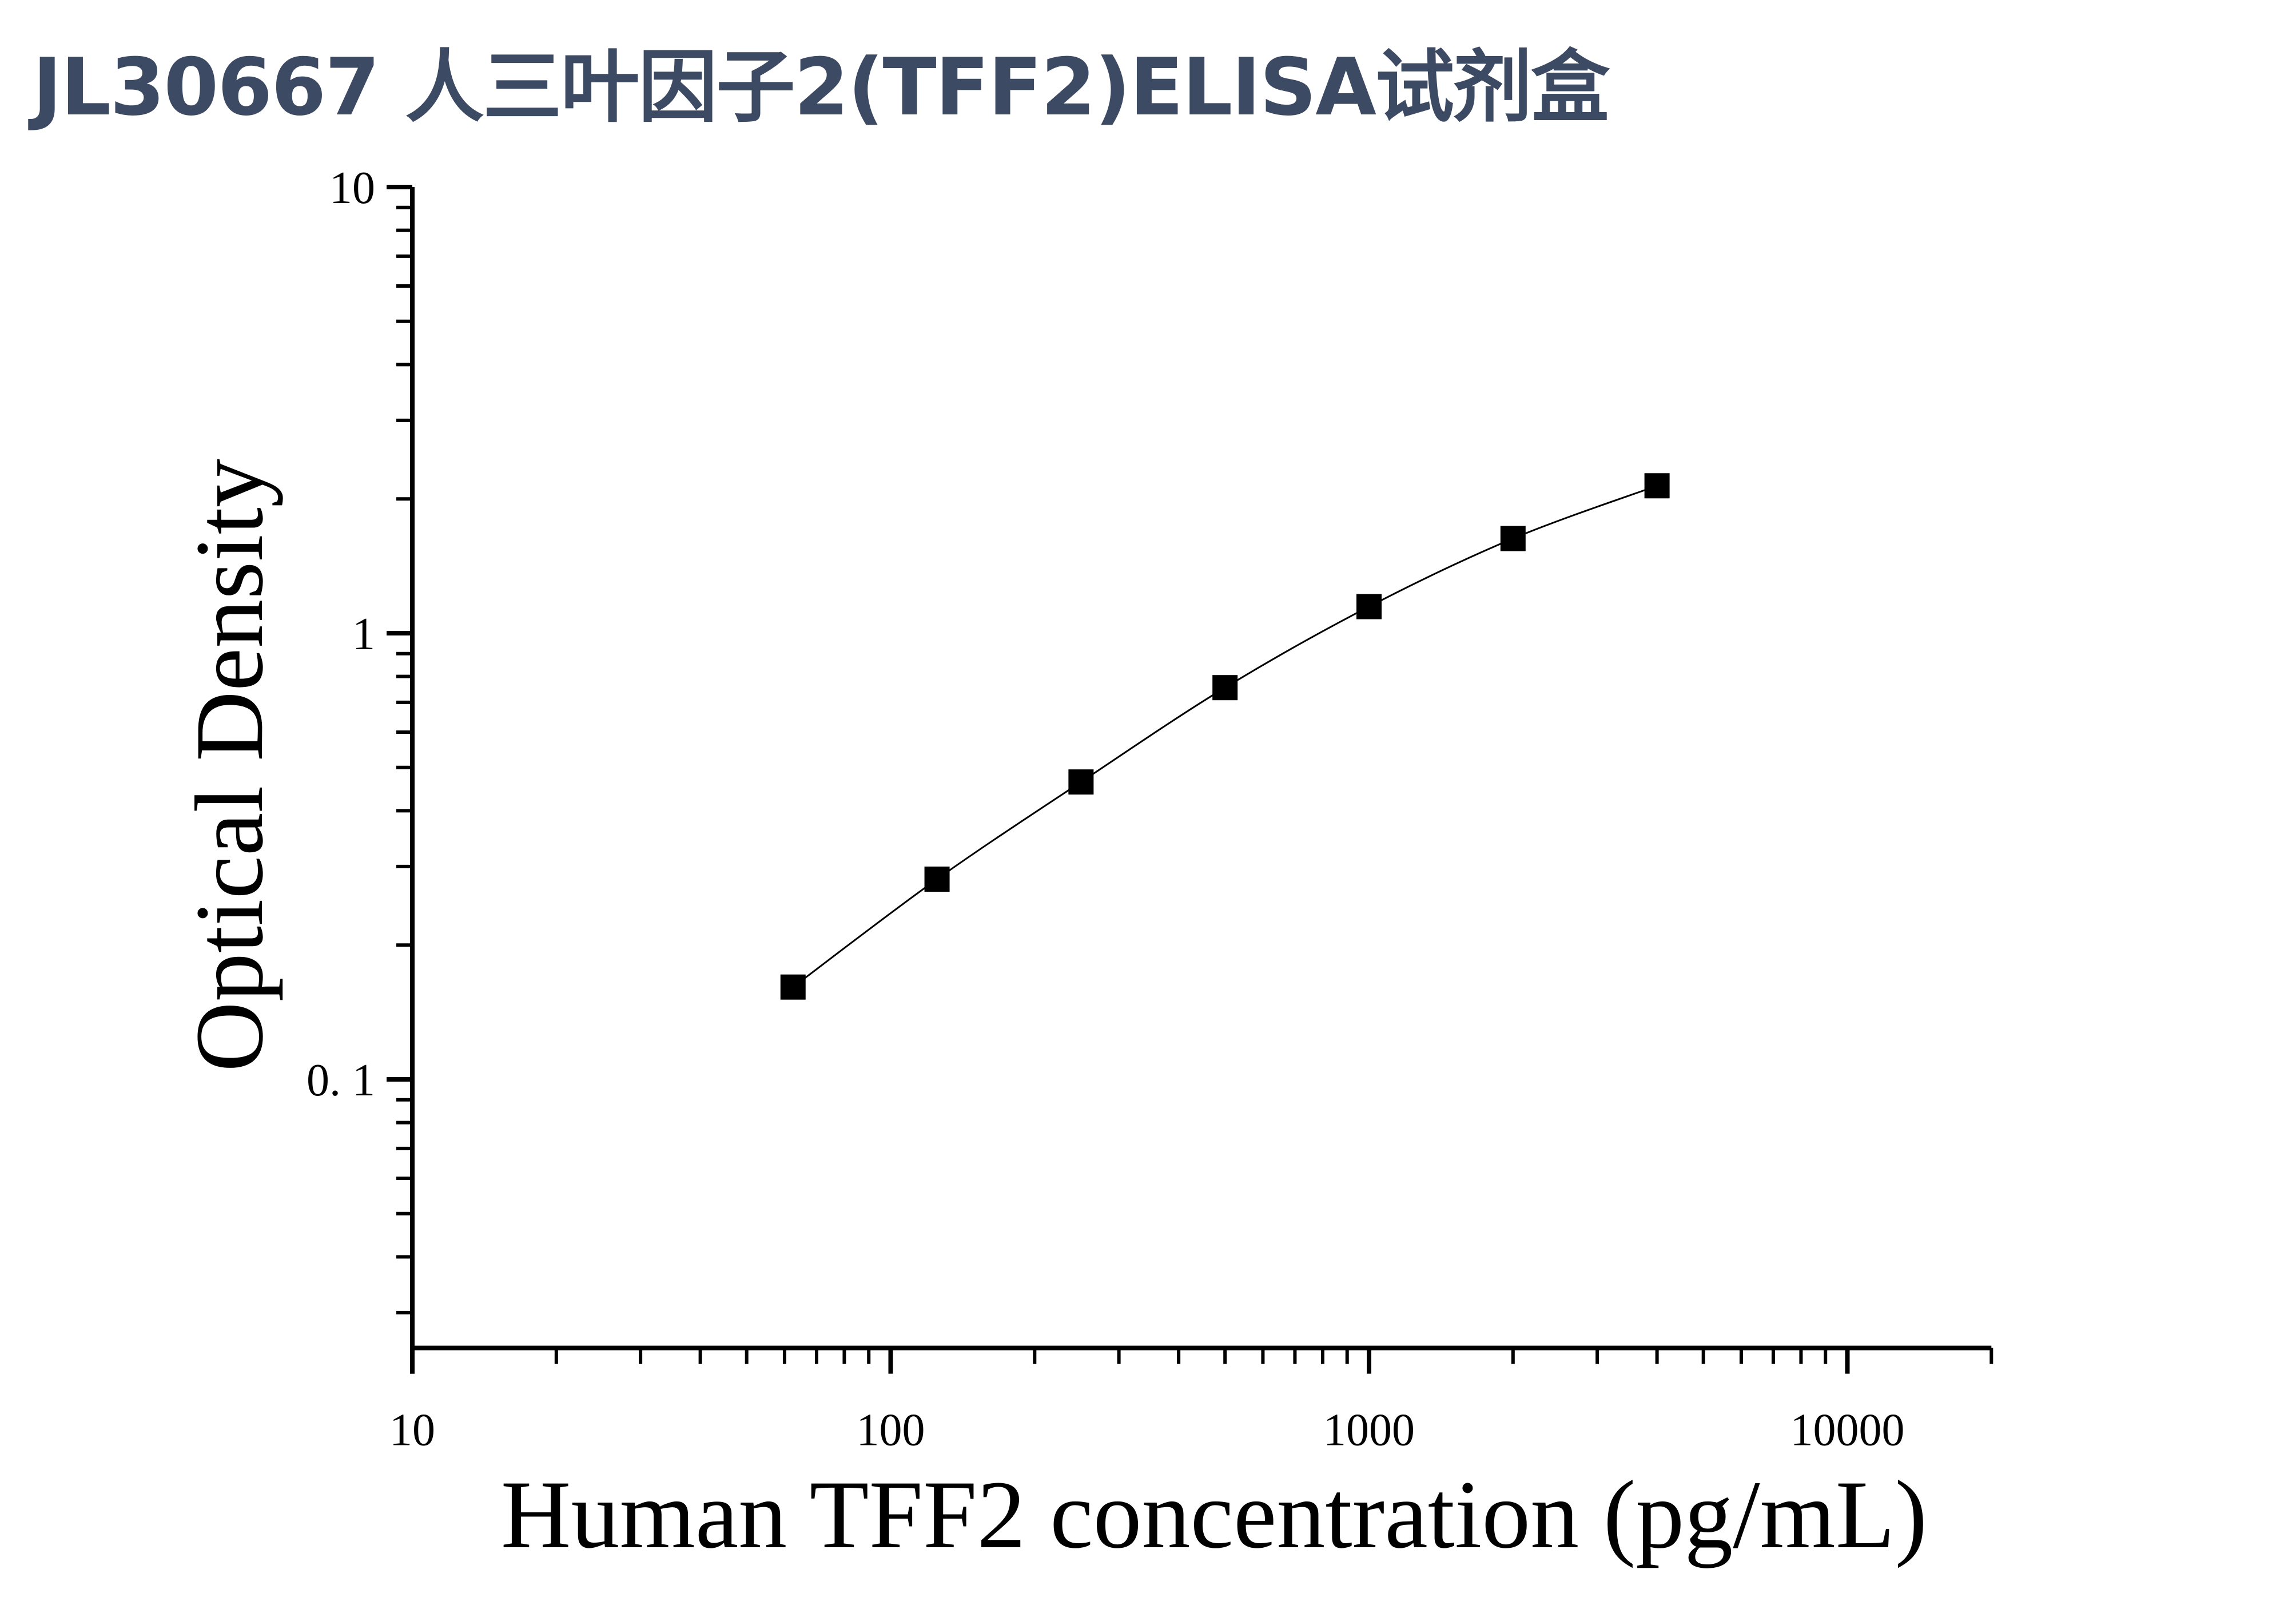 The image size is (2296, 1605). Describe the element at coordinates (1369, 1430) in the screenshot. I see `x-tick-label: 1000` at that location.